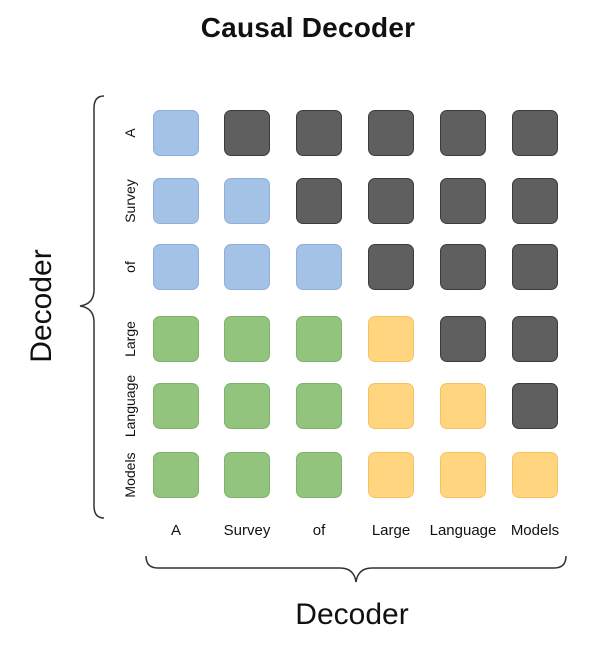 The height and width of the screenshot is (652, 616). Describe the element at coordinates (319, 406) in the screenshot. I see `mask-cell-r5-c3` at that location.